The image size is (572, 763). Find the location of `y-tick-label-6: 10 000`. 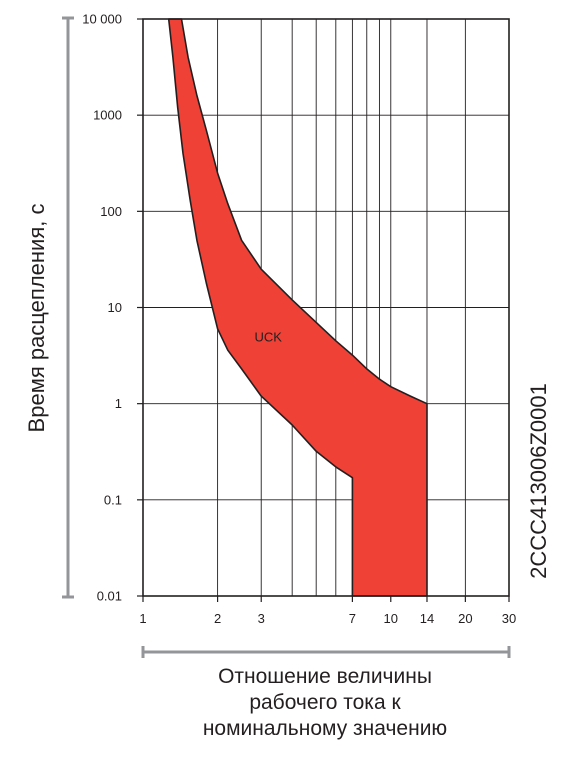

y-tick-label-6: 10 000 is located at coordinates (102, 19).